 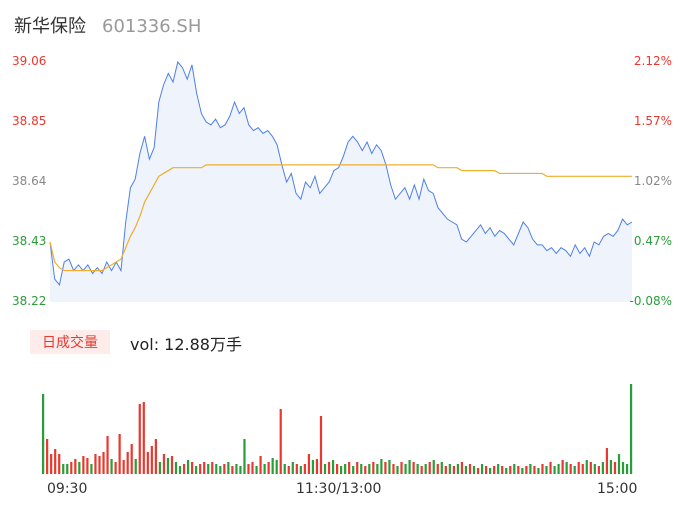 I want to click on y-tick-label: 38.64, so click(x=29, y=181).